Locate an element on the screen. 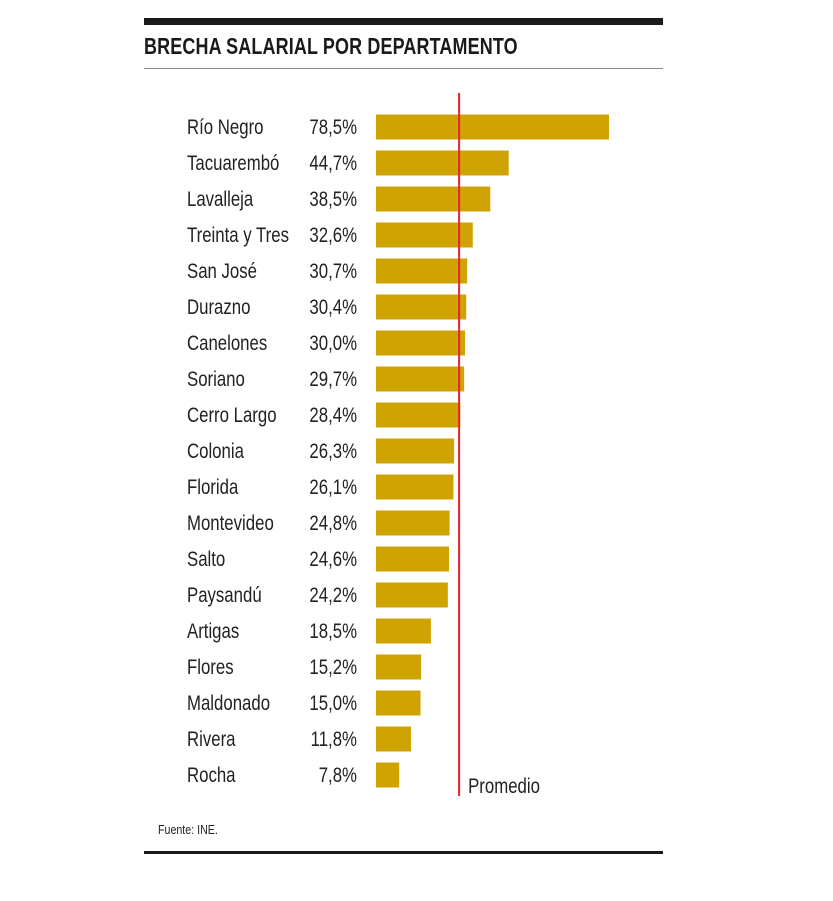  category-label: Colonia is located at coordinates (215, 451).